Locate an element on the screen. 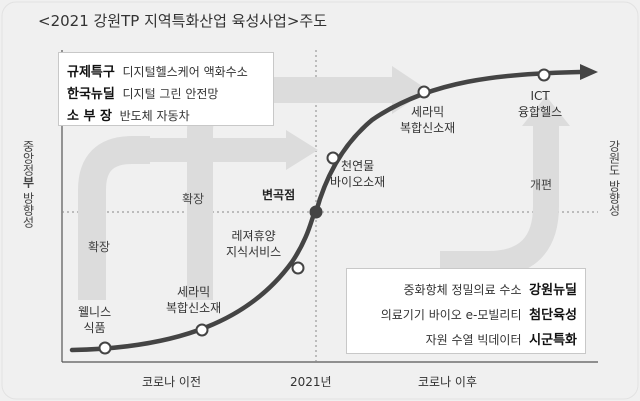 The width and height of the screenshot is (640, 401). node-leisure is located at coordinates (298, 268).